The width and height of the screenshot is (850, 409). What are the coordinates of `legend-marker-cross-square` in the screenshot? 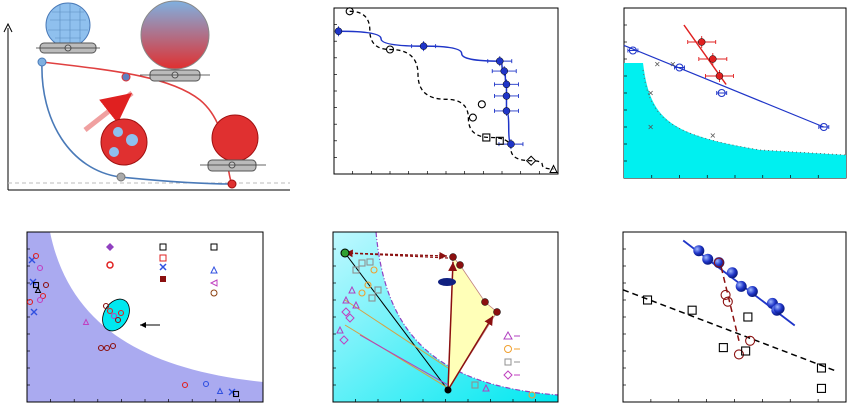 It's located at (163, 247).